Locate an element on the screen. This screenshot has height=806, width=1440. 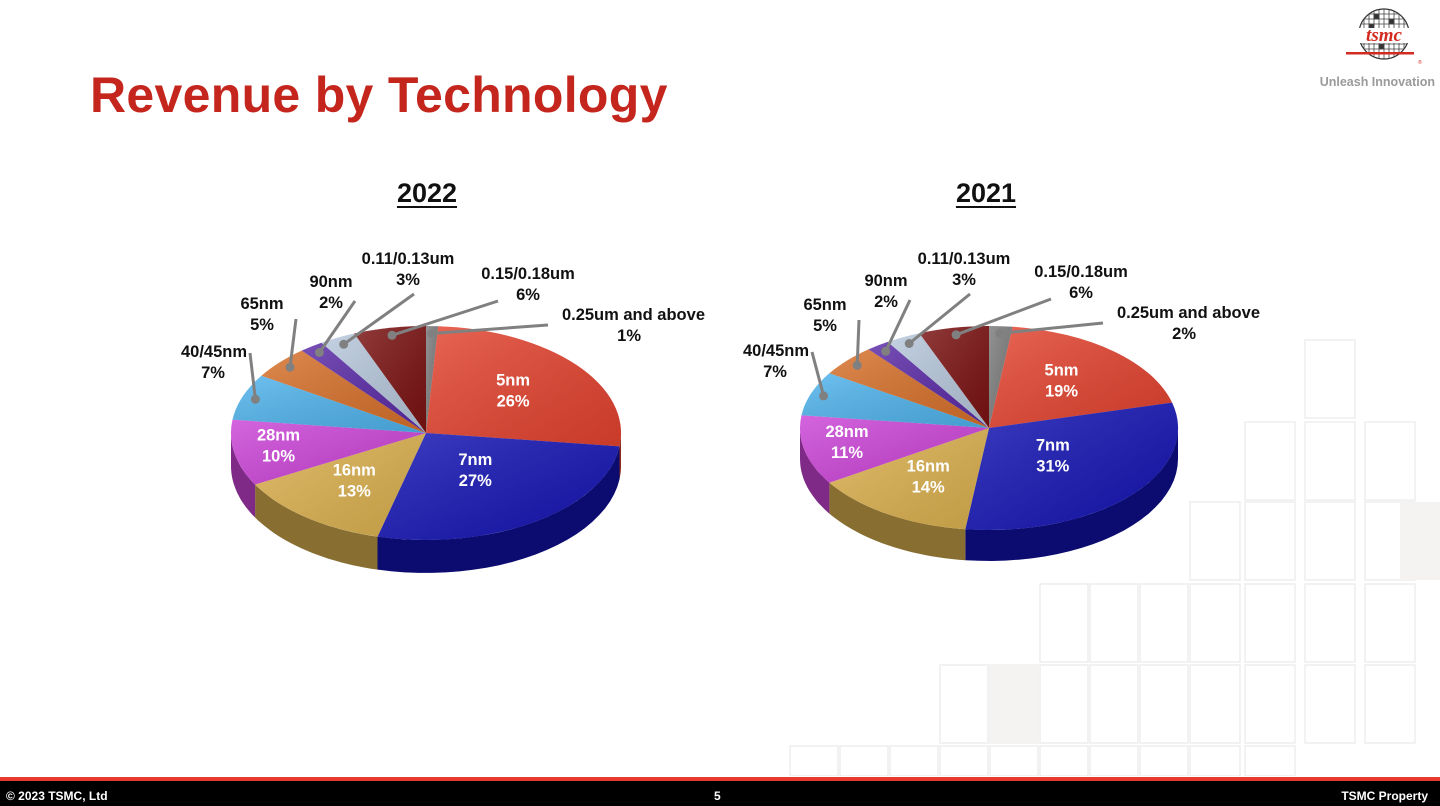
slice-shade-65nm is located at coordinates (909, 388).